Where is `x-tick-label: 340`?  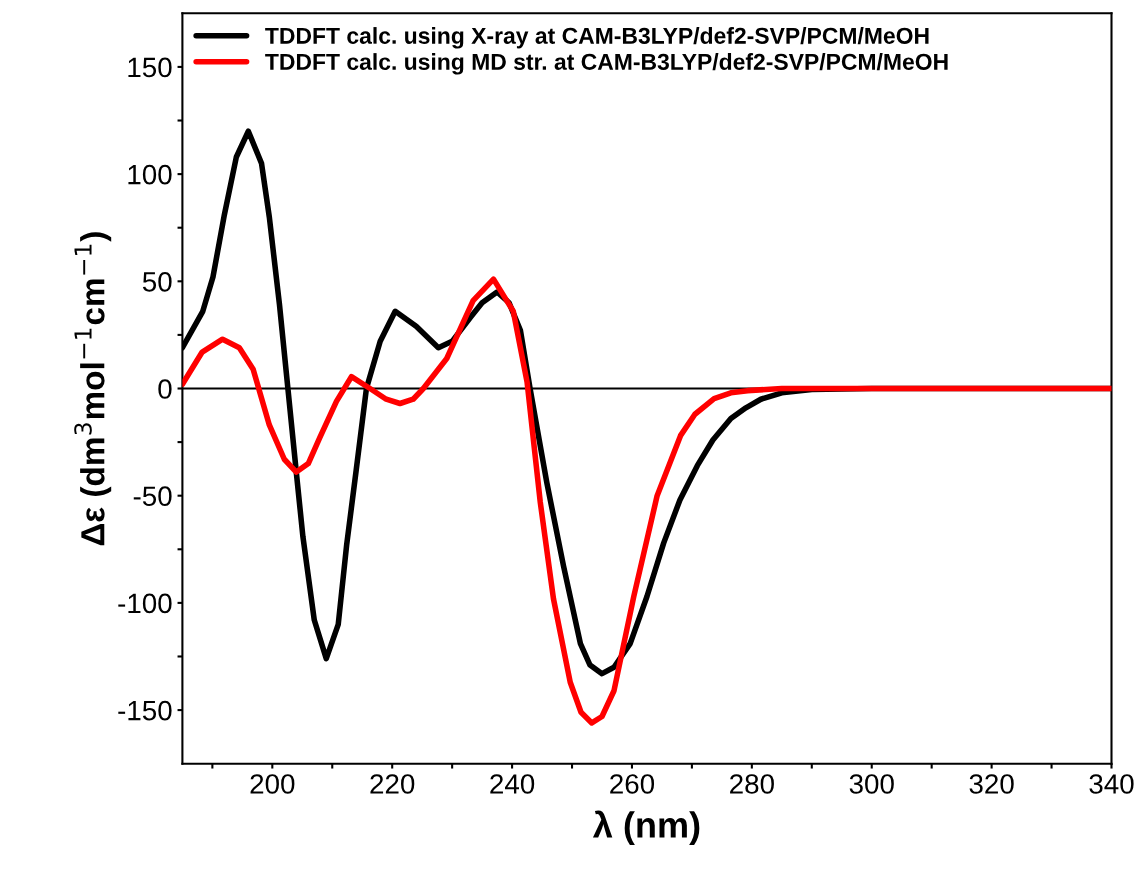
x-tick-label: 340 is located at coordinates (1111, 784).